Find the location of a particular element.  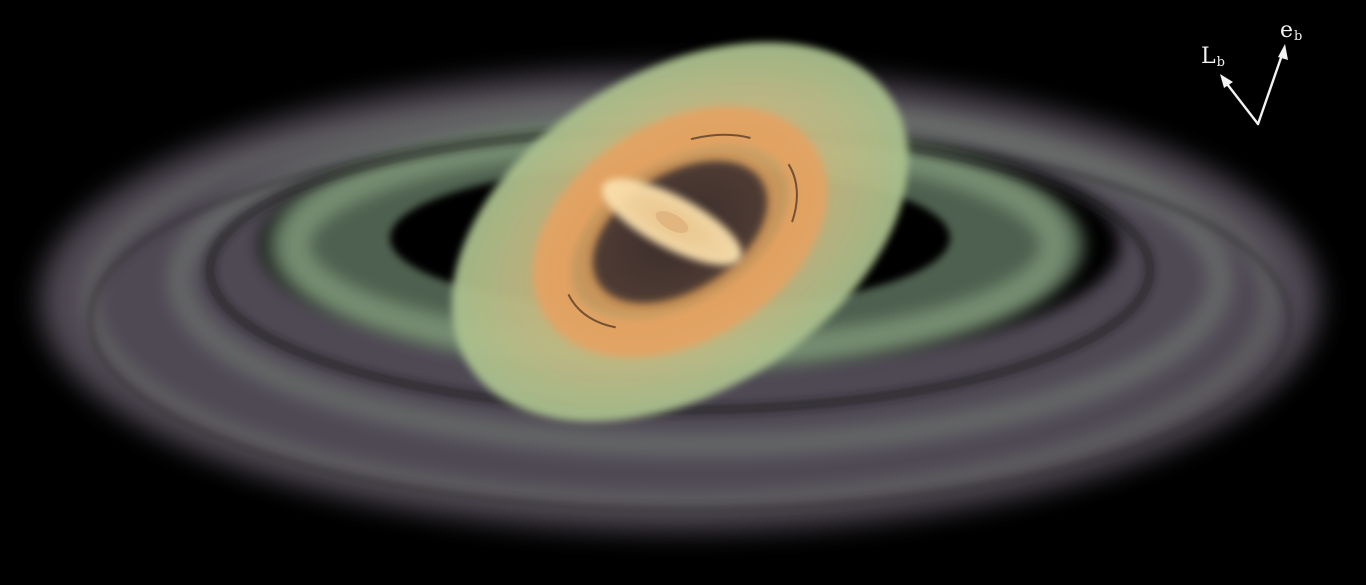

angular-momentum-label: Lb is located at coordinates (1213, 58).